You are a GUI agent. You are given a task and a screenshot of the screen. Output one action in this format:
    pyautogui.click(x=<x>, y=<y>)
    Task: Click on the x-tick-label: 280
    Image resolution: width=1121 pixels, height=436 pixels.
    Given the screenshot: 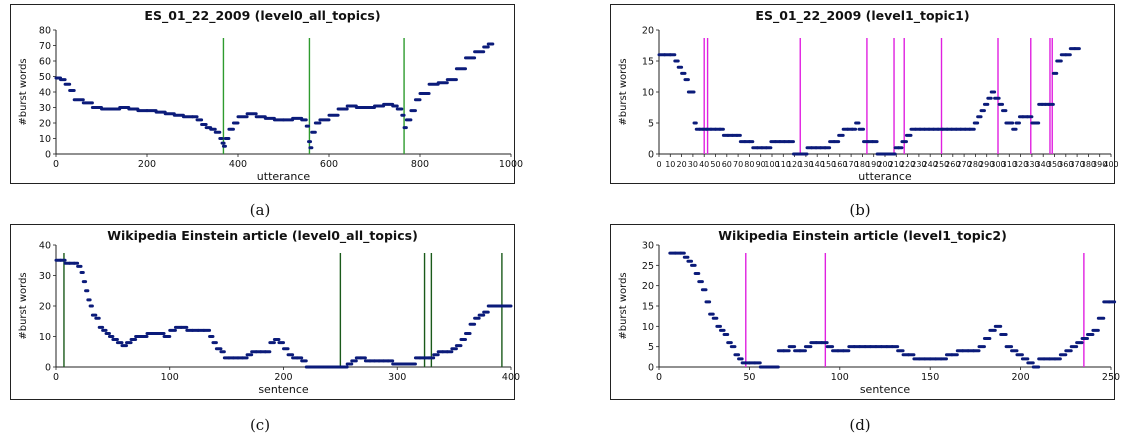 What is the action you would take?
    pyautogui.click(x=975, y=164)
    